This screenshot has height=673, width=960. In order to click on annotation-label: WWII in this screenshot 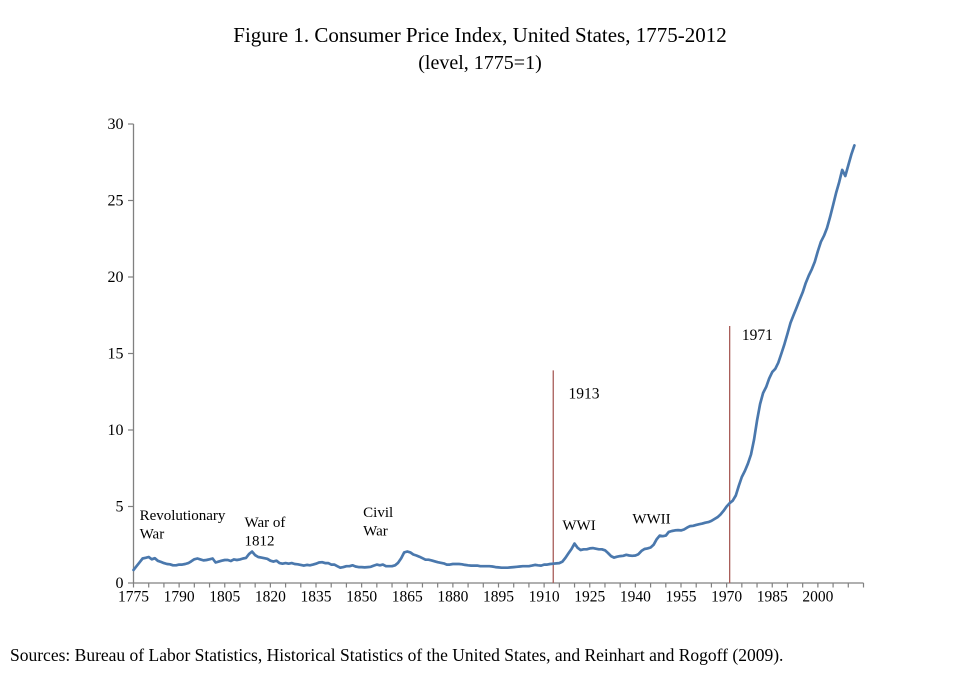, I will do `click(651, 520)`.